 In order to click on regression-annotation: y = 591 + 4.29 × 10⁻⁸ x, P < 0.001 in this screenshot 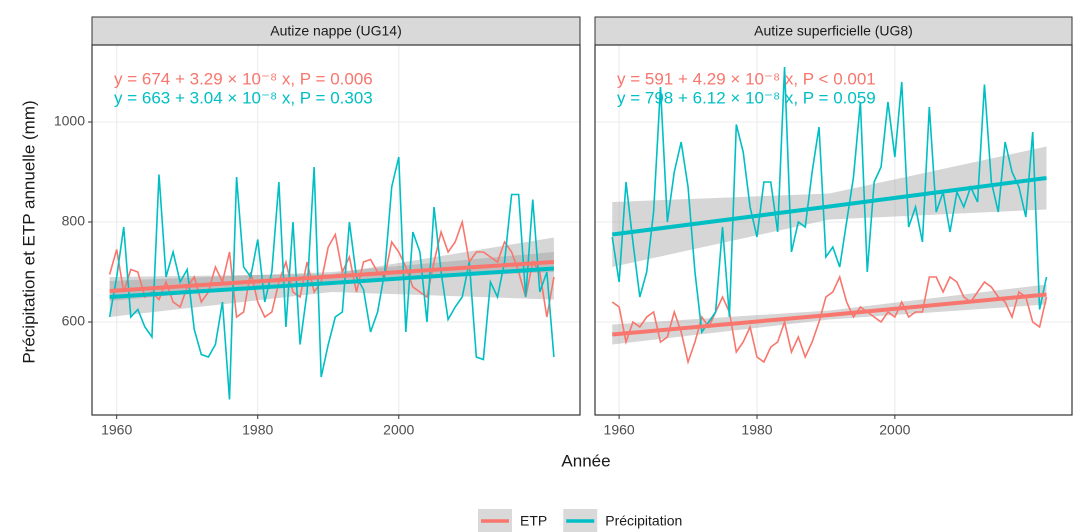, I will do `click(746, 78)`.